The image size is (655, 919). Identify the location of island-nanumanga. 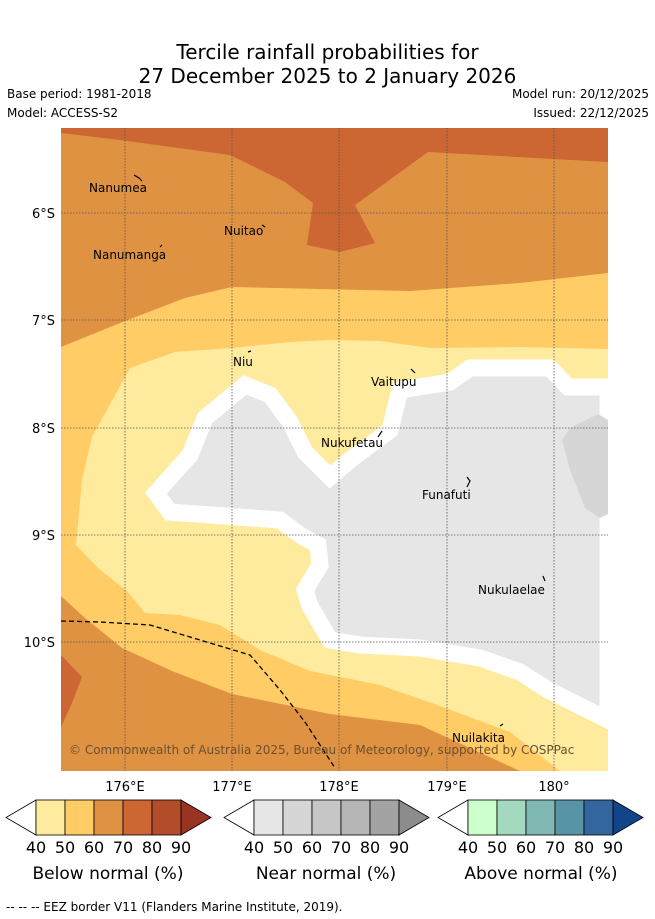
(161, 246).